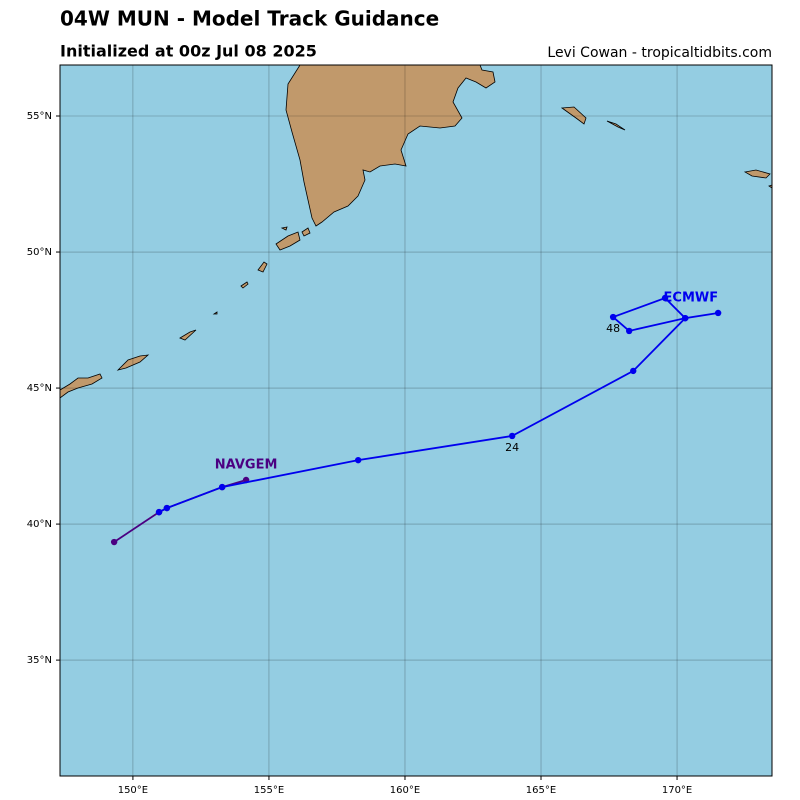  Describe the element at coordinates (39, 116) in the screenshot. I see `y-tick-label: 55°N` at that location.